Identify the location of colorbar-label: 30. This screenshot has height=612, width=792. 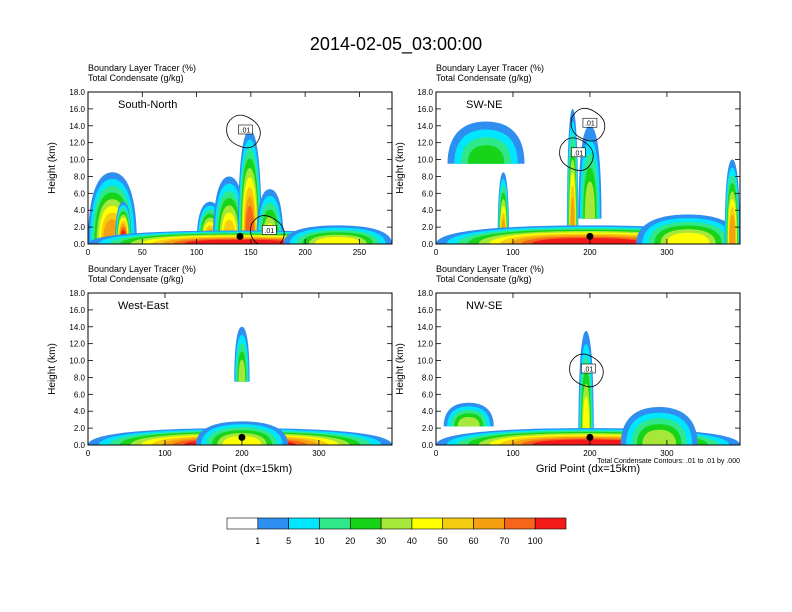
(381, 541).